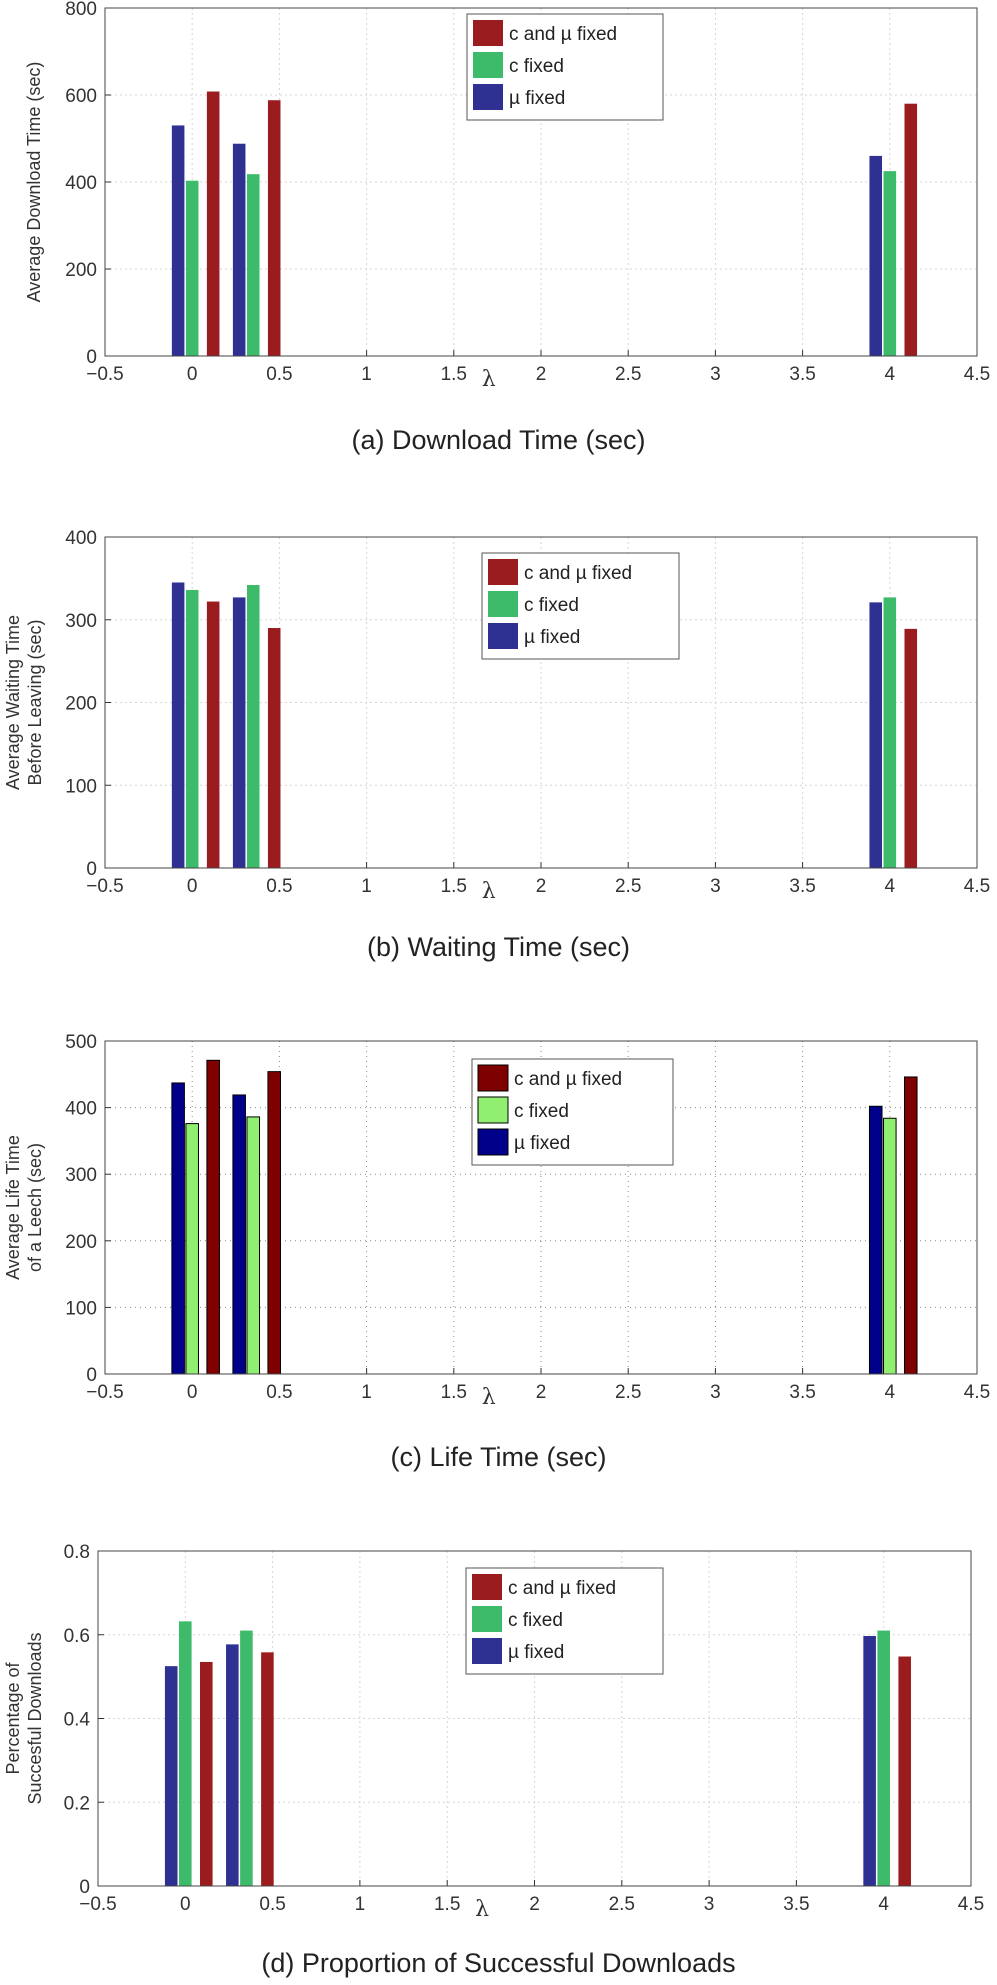 The width and height of the screenshot is (997, 1985). What do you see at coordinates (77, 1636) in the screenshot?
I see `y-tick-label: 0.6` at bounding box center [77, 1636].